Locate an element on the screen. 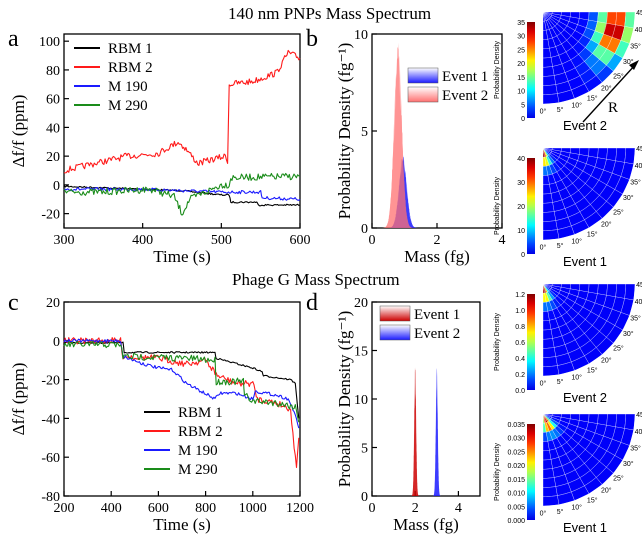  polar-angle-label: 25° is located at coordinates (618, 212).